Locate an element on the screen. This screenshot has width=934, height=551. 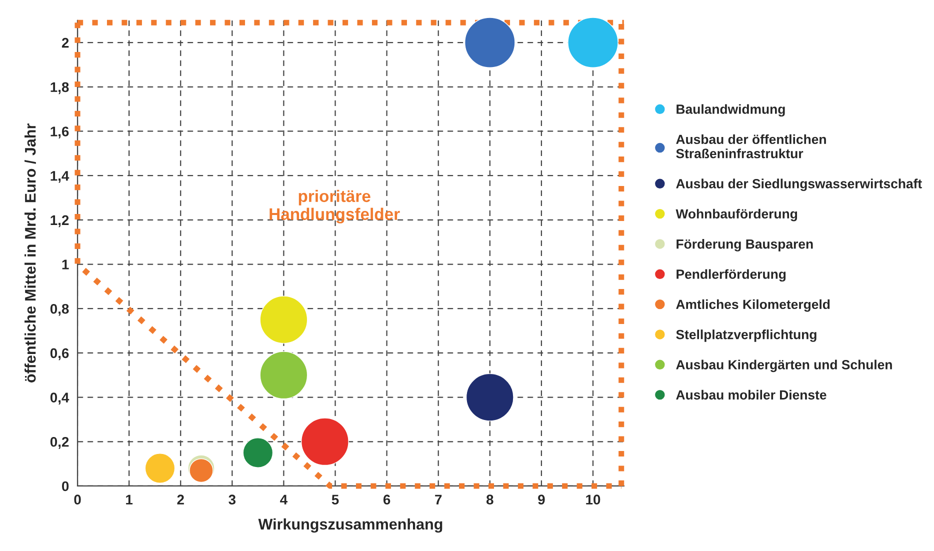
annotation: prioritäre Handlungsfelder is located at coordinates (335, 207).